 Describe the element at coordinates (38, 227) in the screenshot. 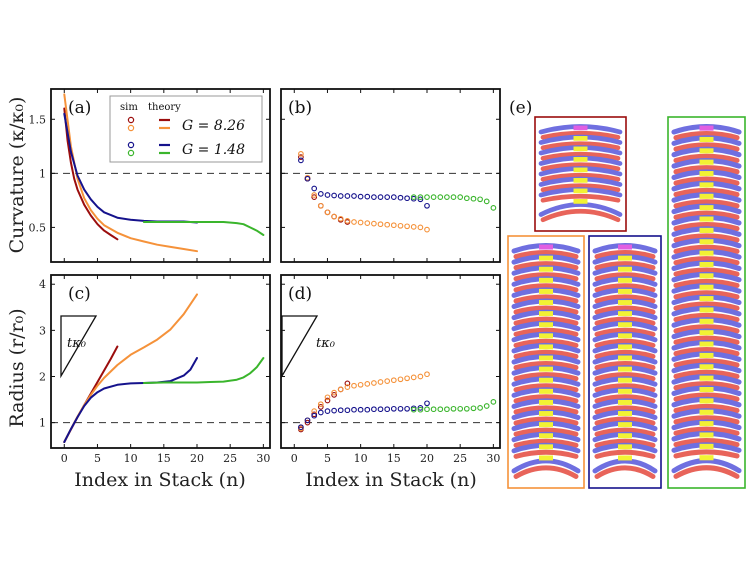

I see `y-tick-label-a: 0.5` at that location.